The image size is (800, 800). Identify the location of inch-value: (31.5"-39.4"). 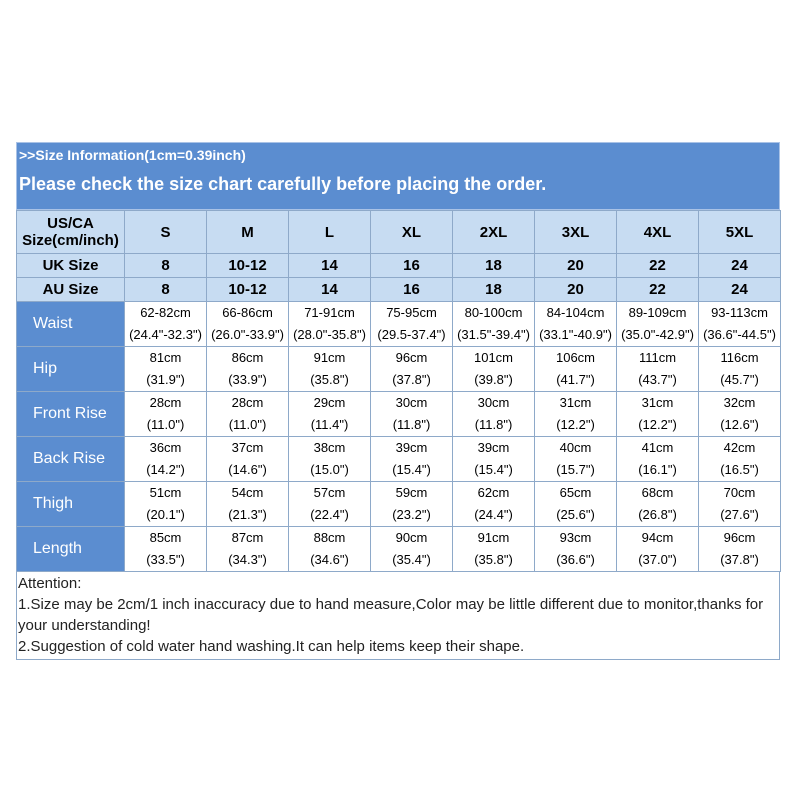
(493, 334).